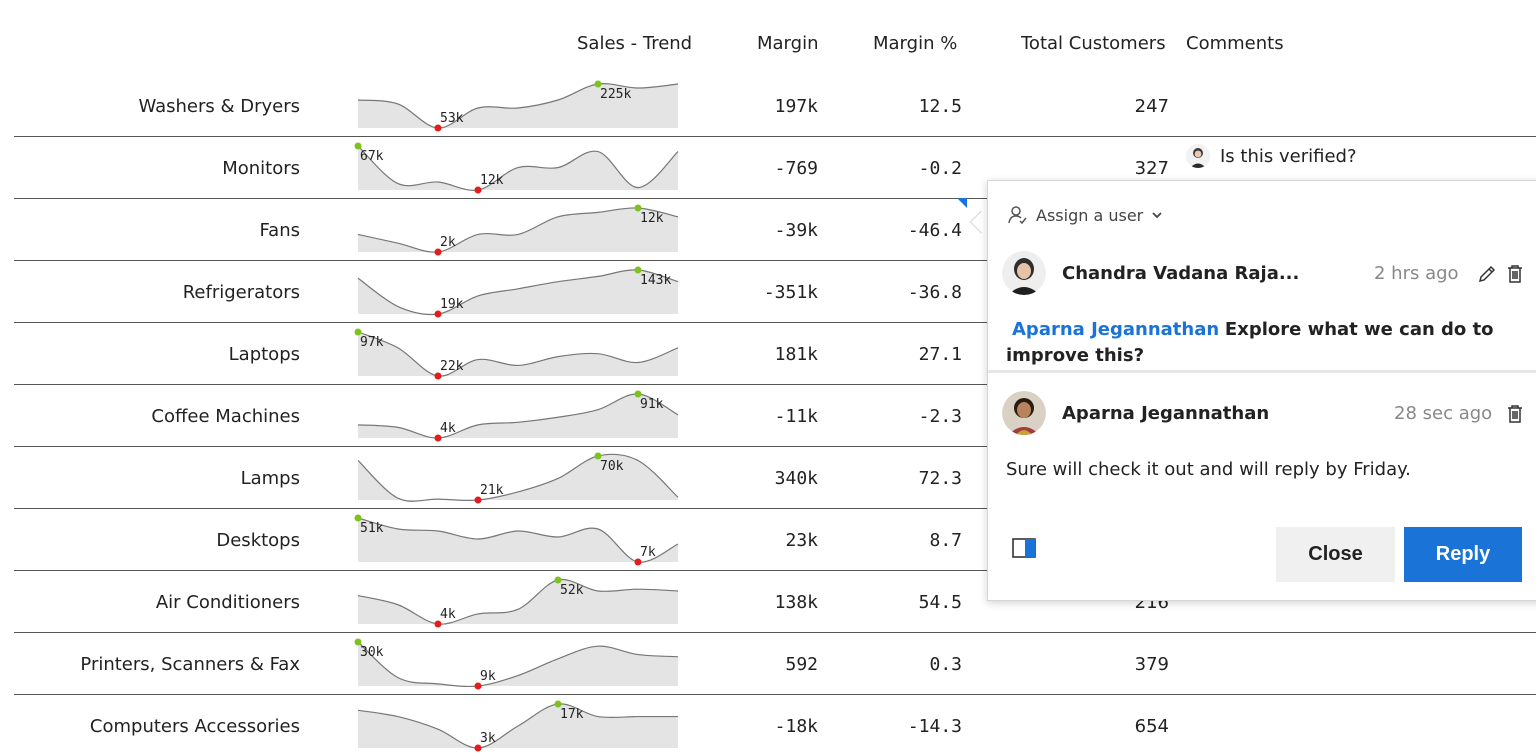  I want to click on margin-value: 138k, so click(796, 602).